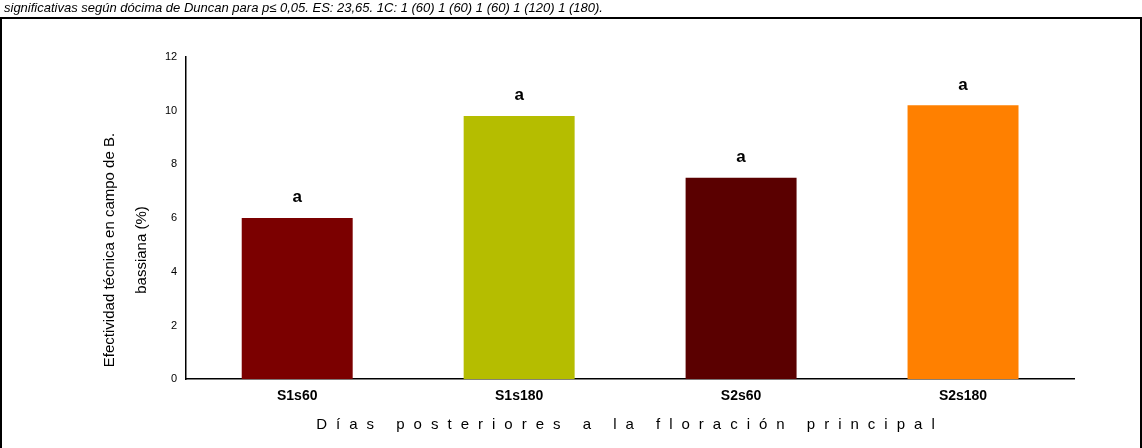 The height and width of the screenshot is (448, 1142). I want to click on y-tick-label: 0, so click(174, 378).